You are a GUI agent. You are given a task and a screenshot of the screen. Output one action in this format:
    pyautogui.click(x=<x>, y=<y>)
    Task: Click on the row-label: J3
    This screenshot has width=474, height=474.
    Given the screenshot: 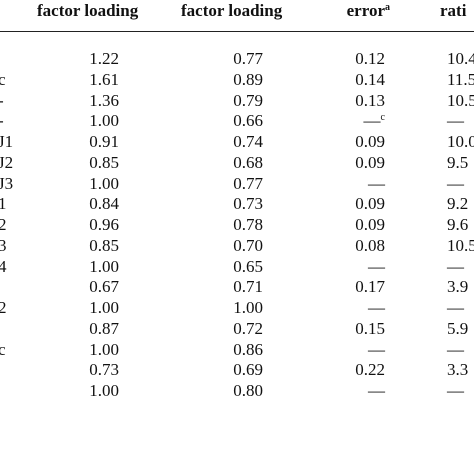 What is the action you would take?
    pyautogui.click(x=7, y=183)
    